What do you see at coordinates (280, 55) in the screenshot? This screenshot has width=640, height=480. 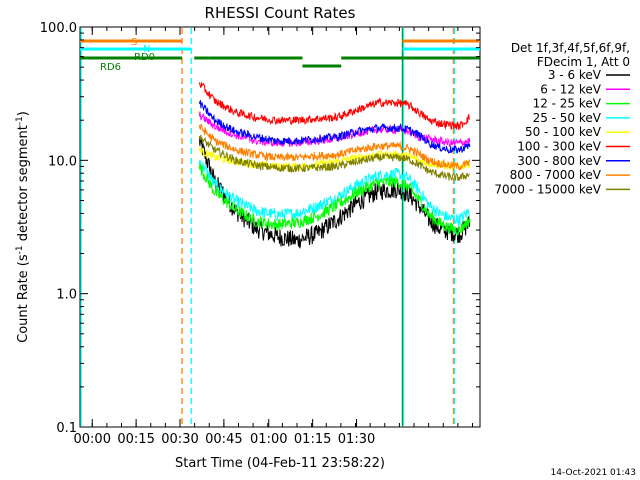 I see `attenuator-annotations: SN RD6 RD0` at bounding box center [280, 55].